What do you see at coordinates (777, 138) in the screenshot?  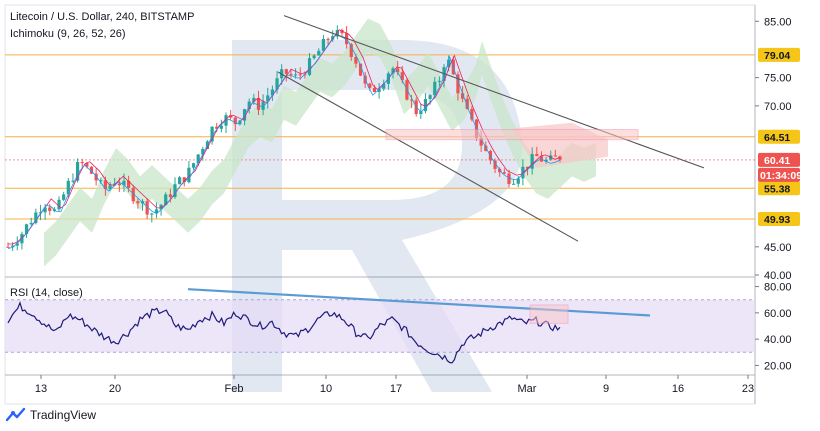 I see `price-level-label: 64.51` at bounding box center [777, 138].